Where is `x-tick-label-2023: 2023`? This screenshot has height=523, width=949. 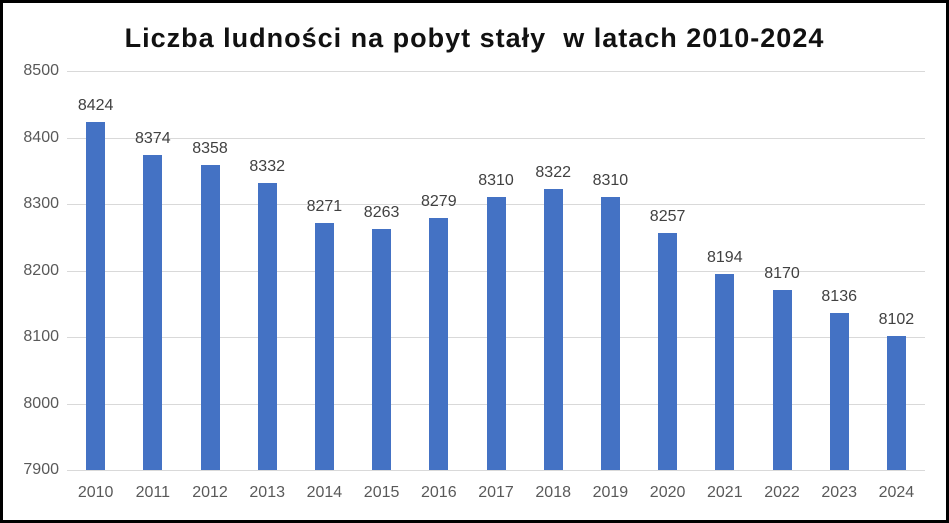 x-tick-label-2023: 2023 is located at coordinates (839, 492).